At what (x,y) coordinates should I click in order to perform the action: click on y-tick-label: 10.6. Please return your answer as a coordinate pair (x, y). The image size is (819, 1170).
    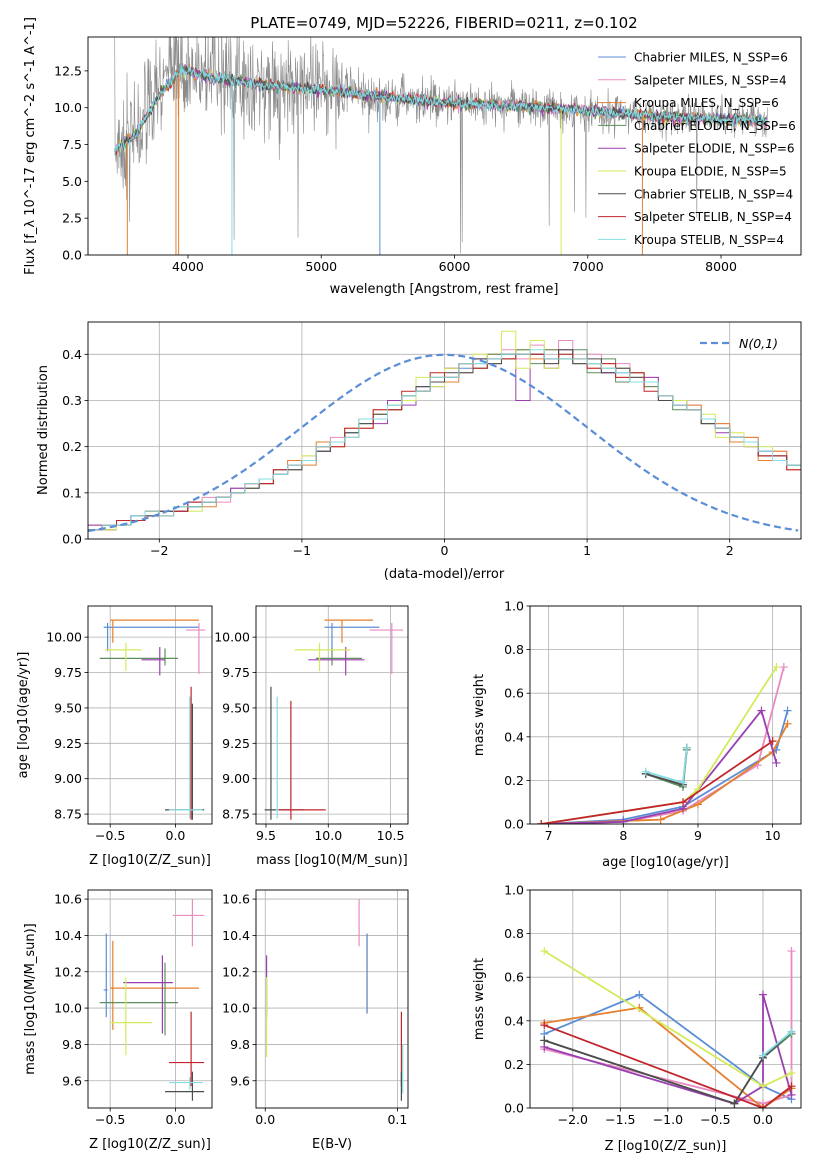
    Looking at the image, I should click on (236, 899).